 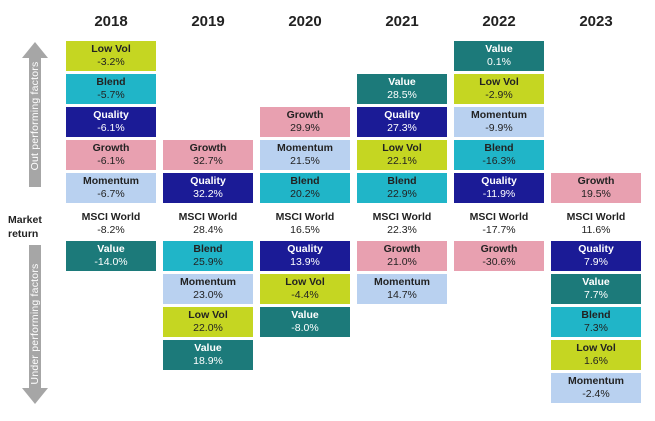 What do you see at coordinates (402, 188) in the screenshot?
I see `factor-cell-blend: Blend 22.9%` at bounding box center [402, 188].